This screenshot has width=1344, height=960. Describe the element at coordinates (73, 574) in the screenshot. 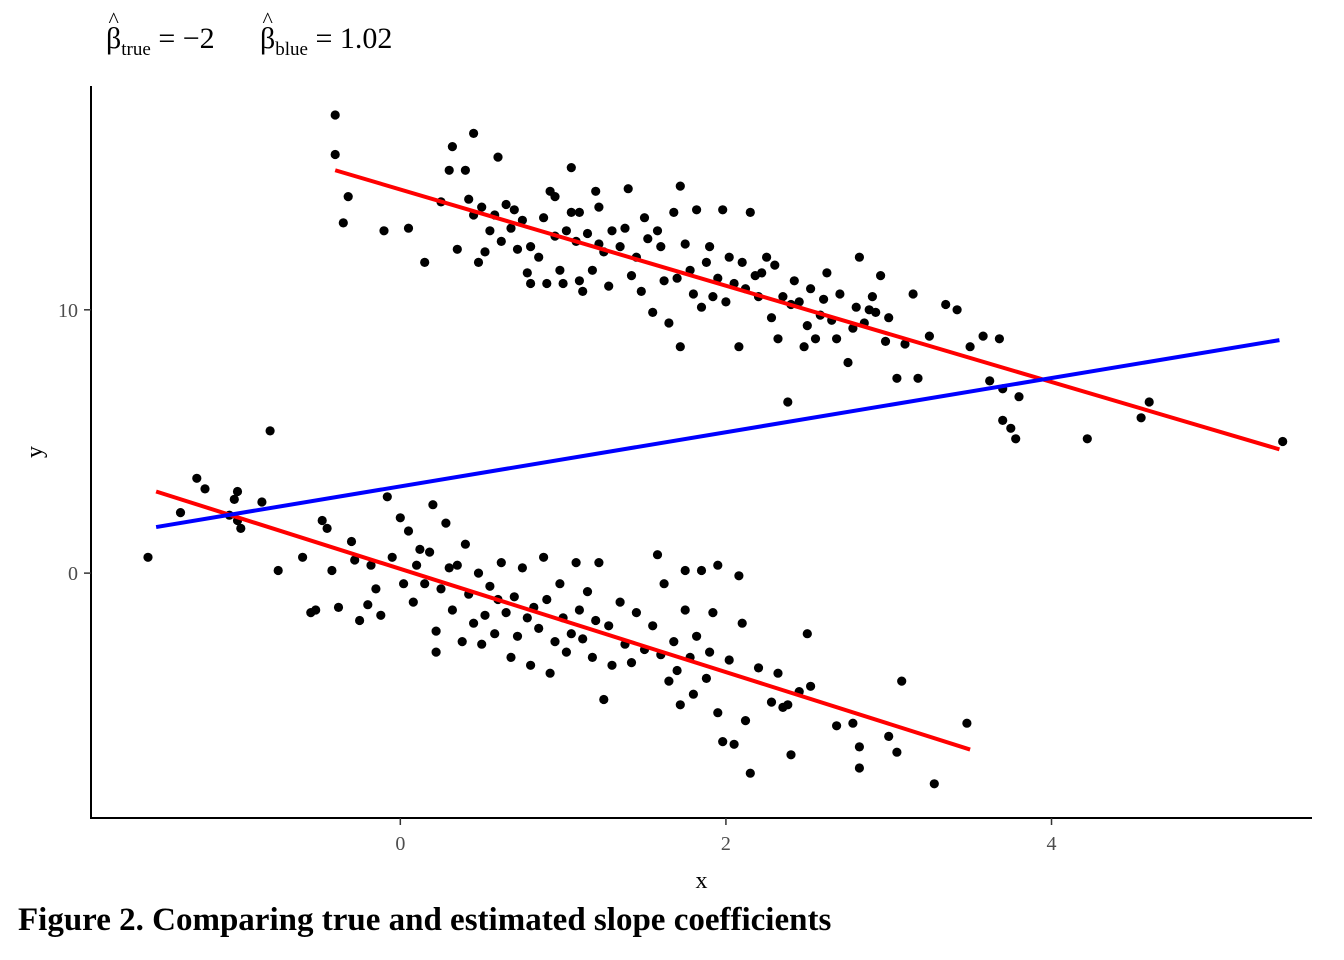

I see `y-tick-label: 0` at that location.